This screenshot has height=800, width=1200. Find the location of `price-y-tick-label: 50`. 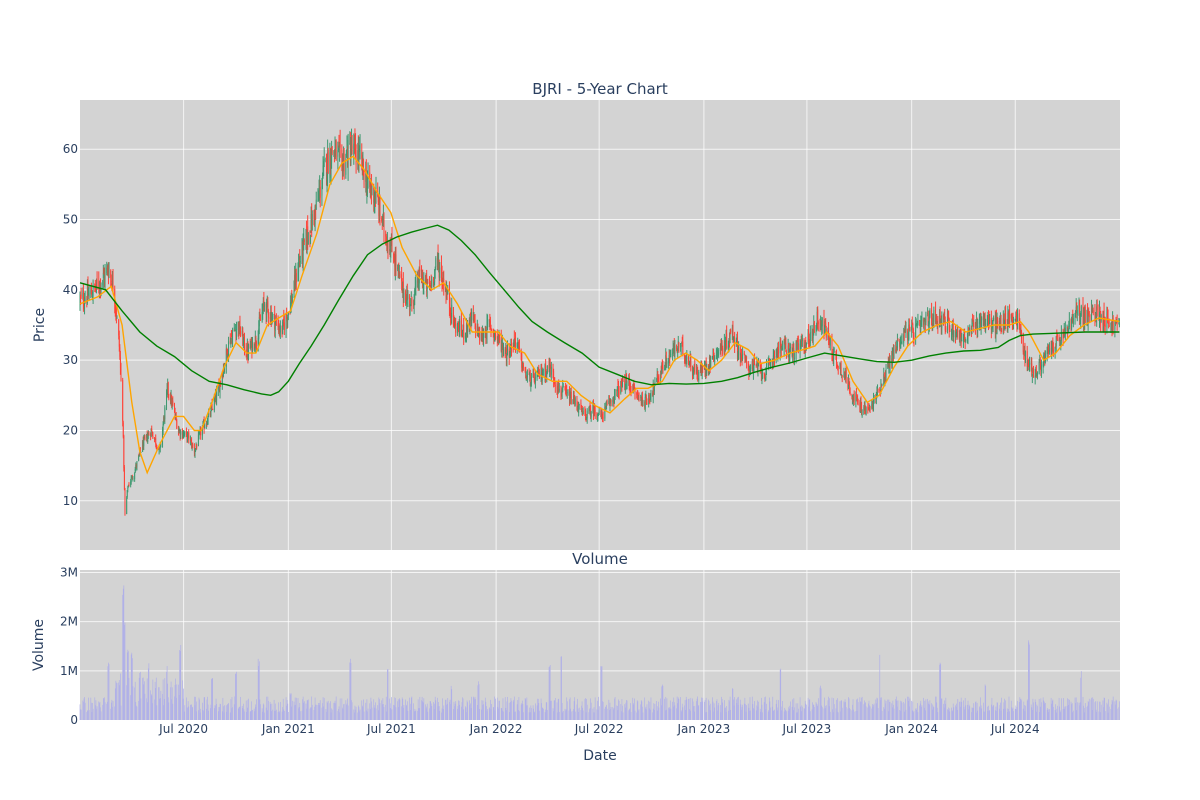

price-y-tick-label: 50 is located at coordinates (70, 220).